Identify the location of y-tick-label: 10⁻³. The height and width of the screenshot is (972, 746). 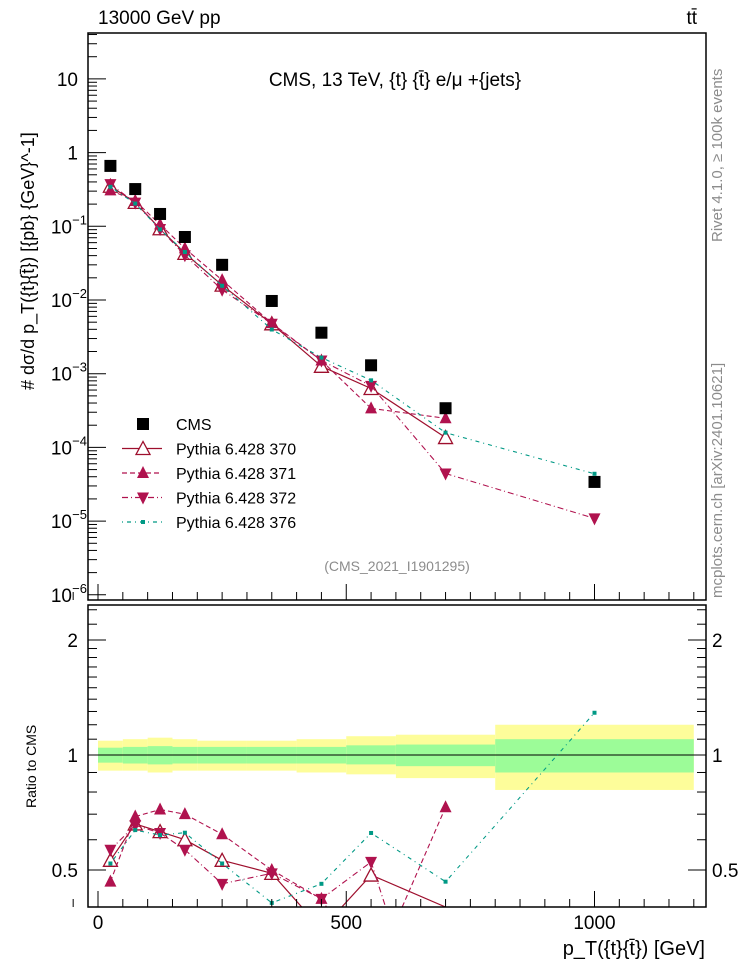
(69, 373).